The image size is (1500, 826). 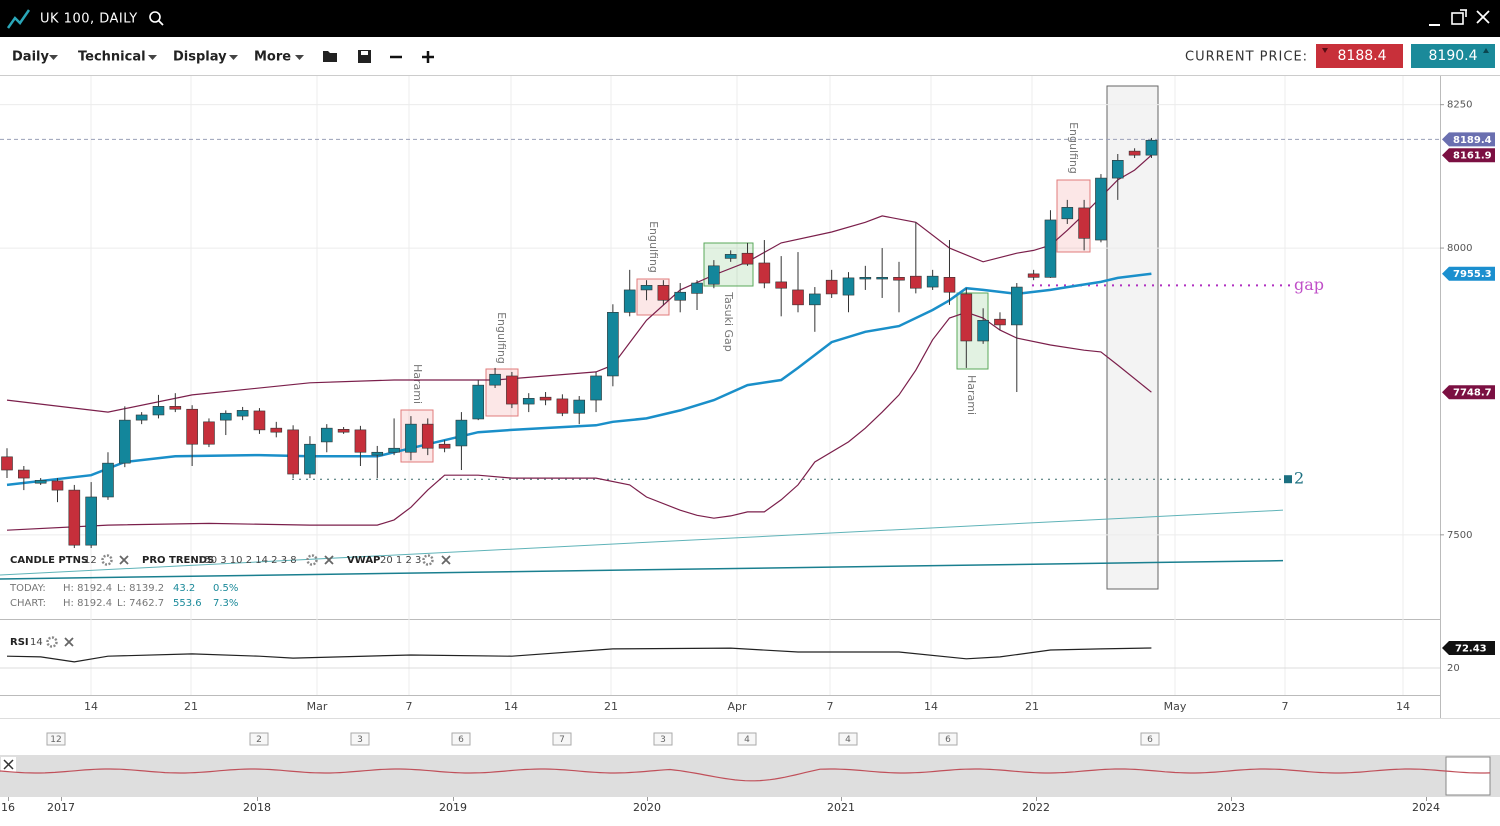 I want to click on indicator-name: VWAP, so click(x=363, y=560).